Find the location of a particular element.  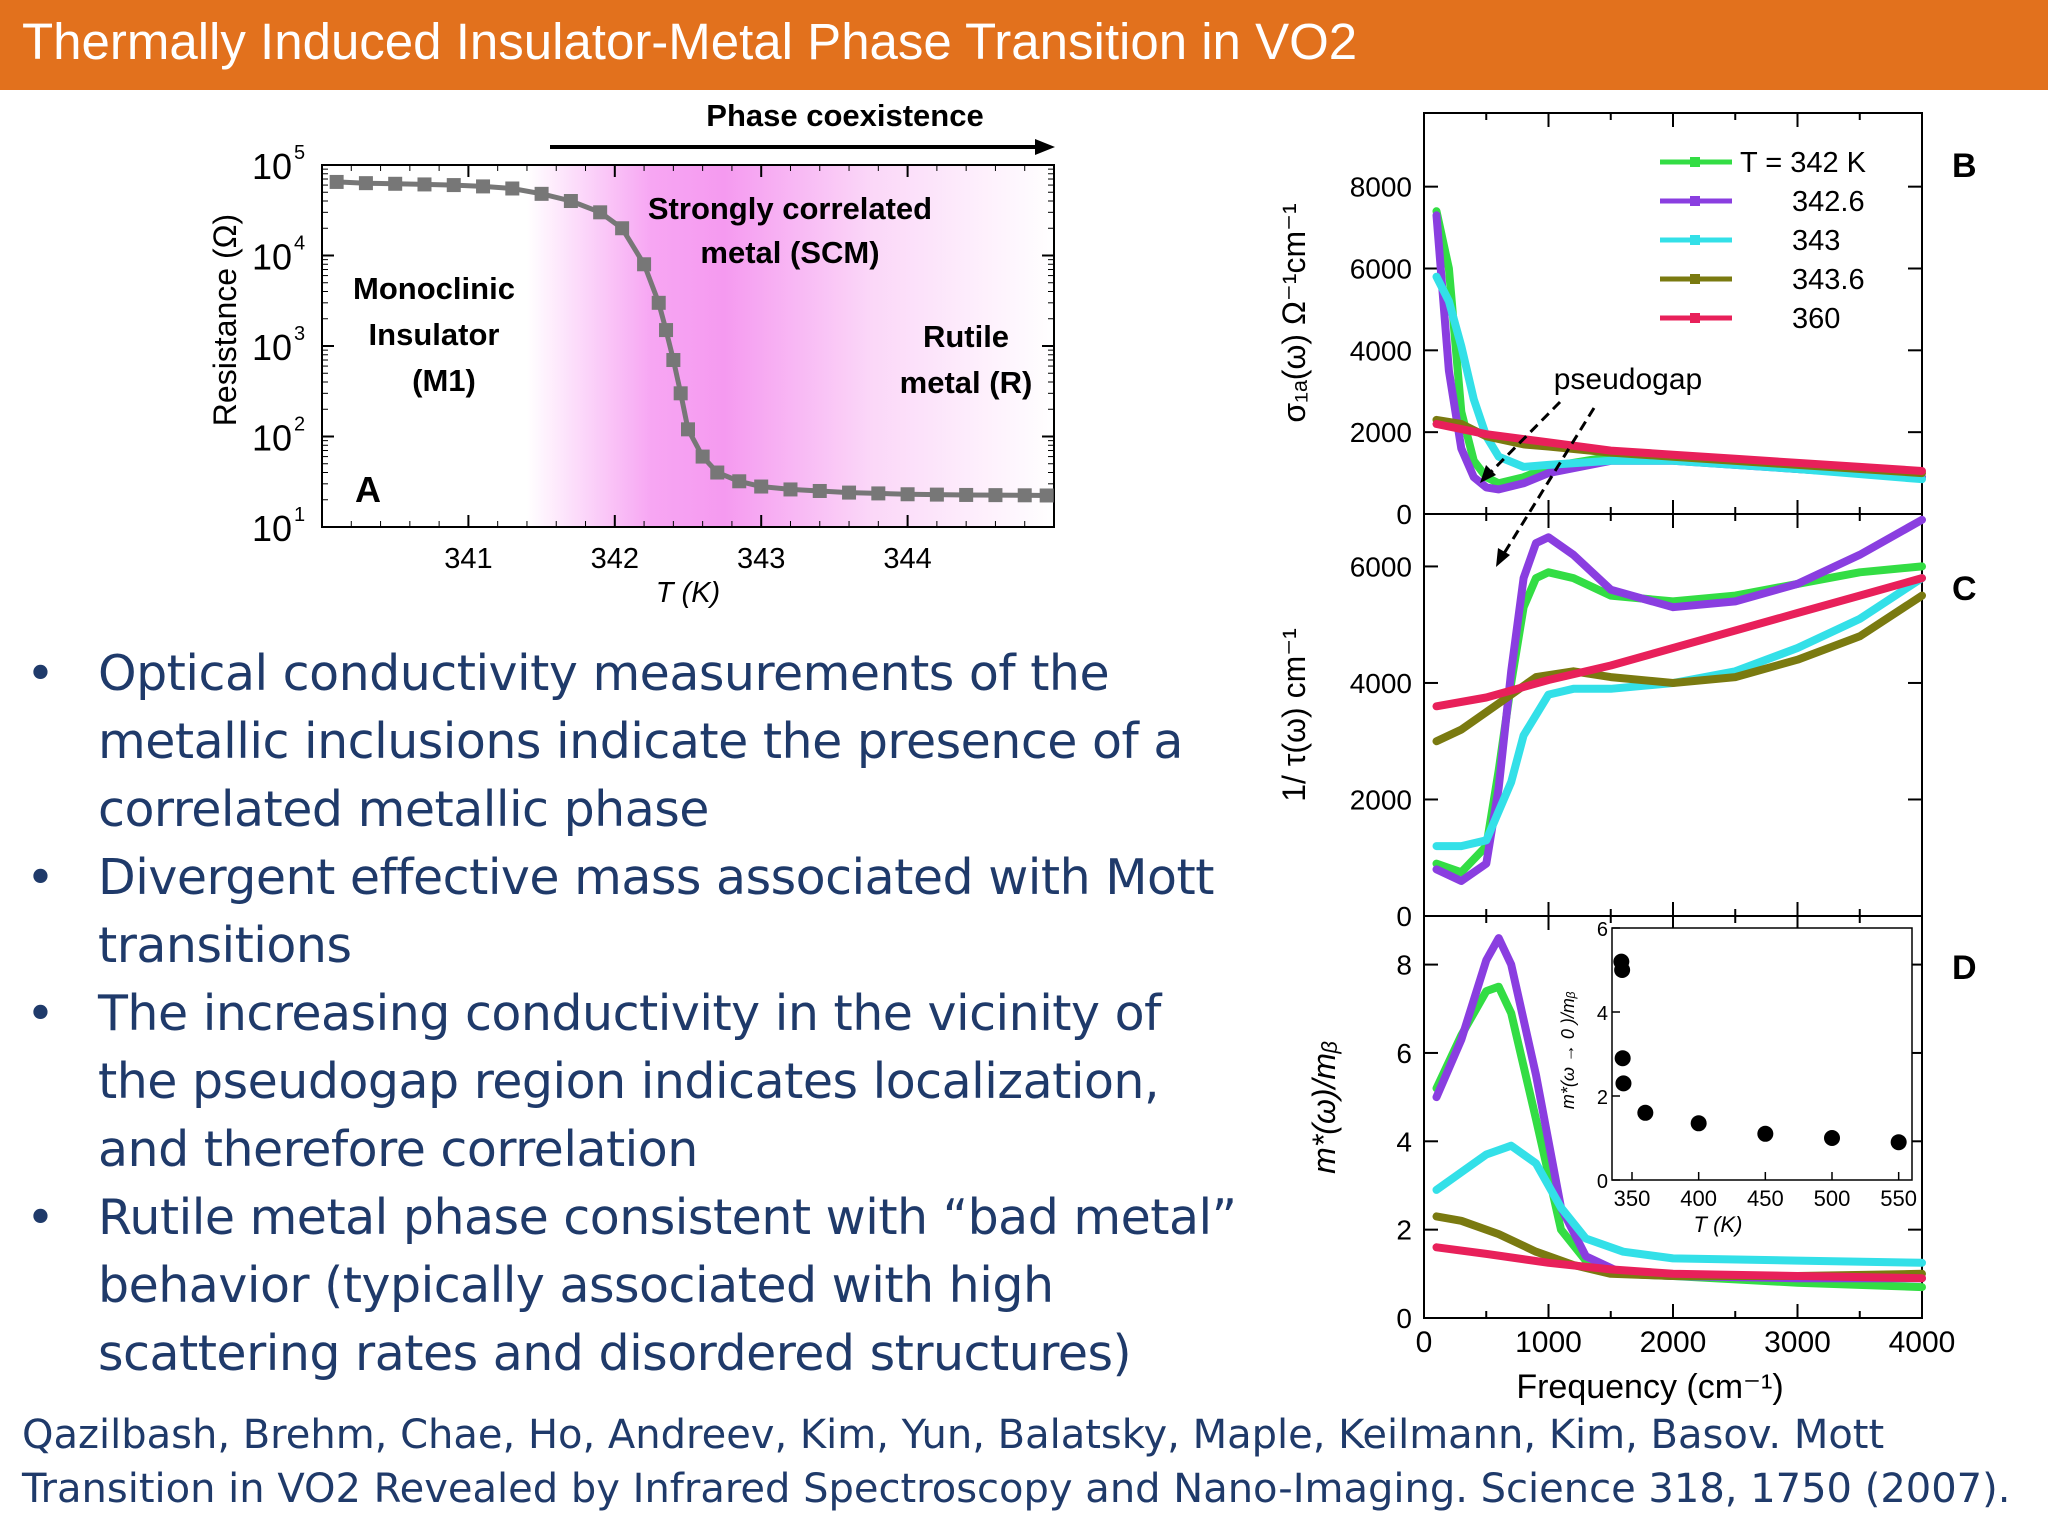

inset-x-tick-label: 400 is located at coordinates (1698, 1198).